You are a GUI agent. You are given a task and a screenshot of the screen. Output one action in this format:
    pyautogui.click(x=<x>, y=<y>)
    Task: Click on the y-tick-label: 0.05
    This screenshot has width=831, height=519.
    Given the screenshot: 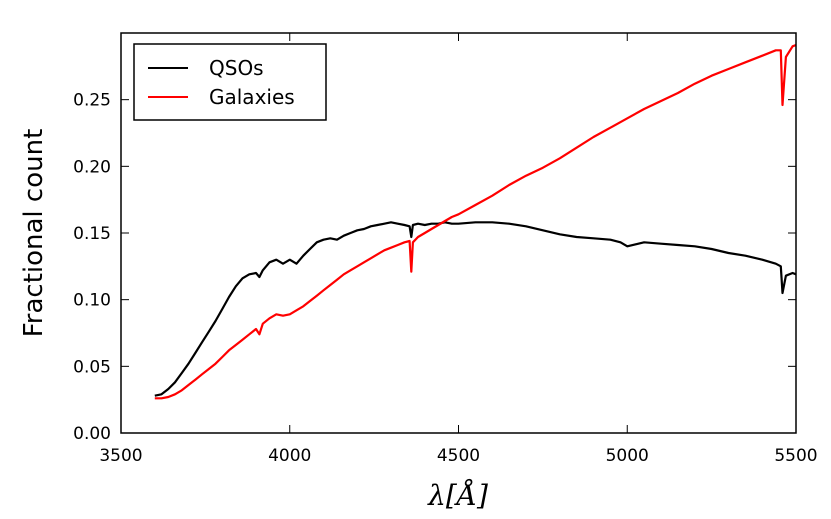 What is the action you would take?
    pyautogui.click(x=92, y=367)
    